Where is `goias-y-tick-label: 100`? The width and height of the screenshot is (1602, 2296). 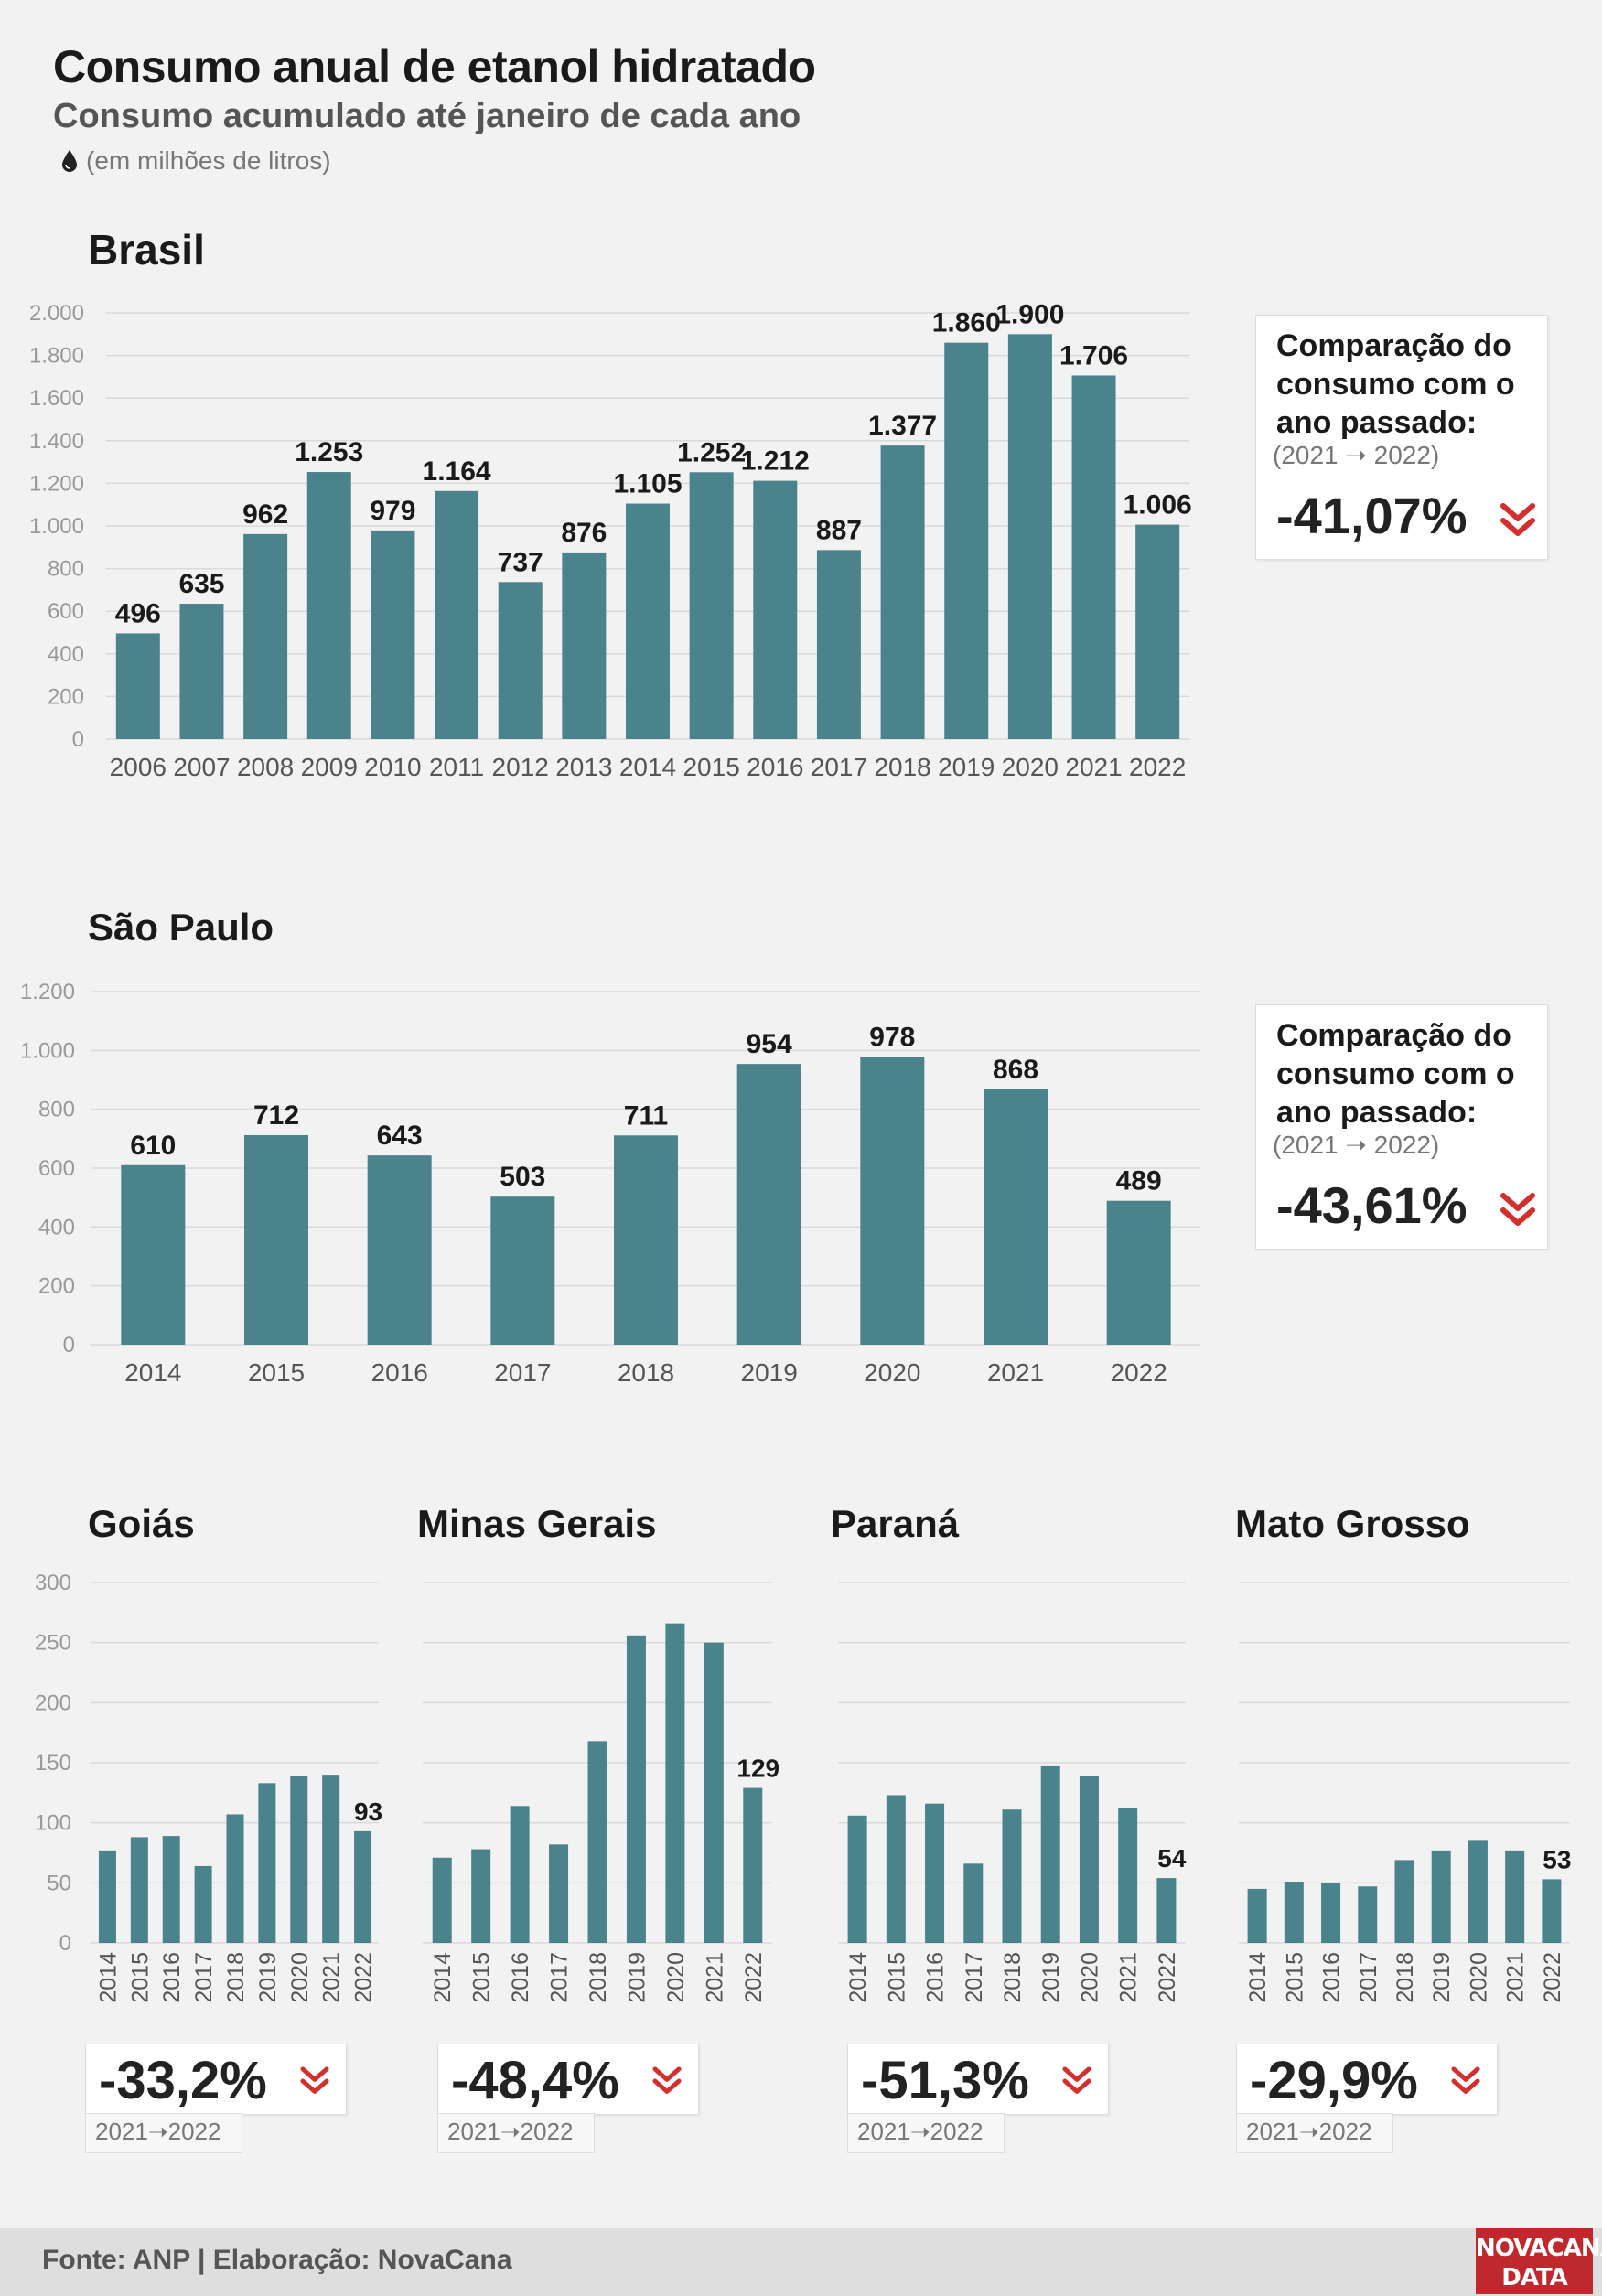
goias-y-tick-label: 100 is located at coordinates (53, 1823).